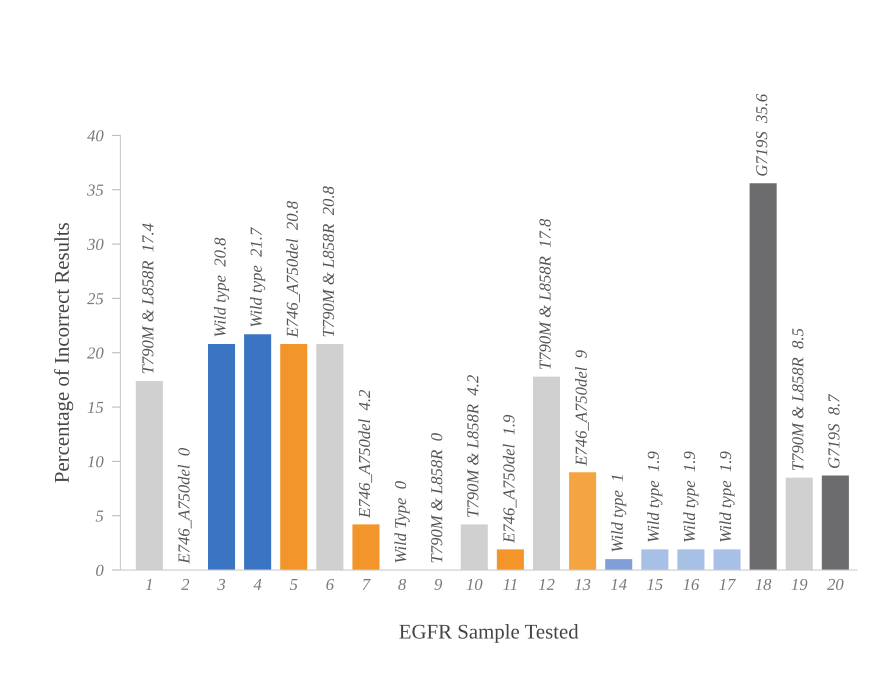 This screenshot has height=677, width=879. Describe the element at coordinates (366, 584) in the screenshot. I see `x-tick-label: 7` at that location.